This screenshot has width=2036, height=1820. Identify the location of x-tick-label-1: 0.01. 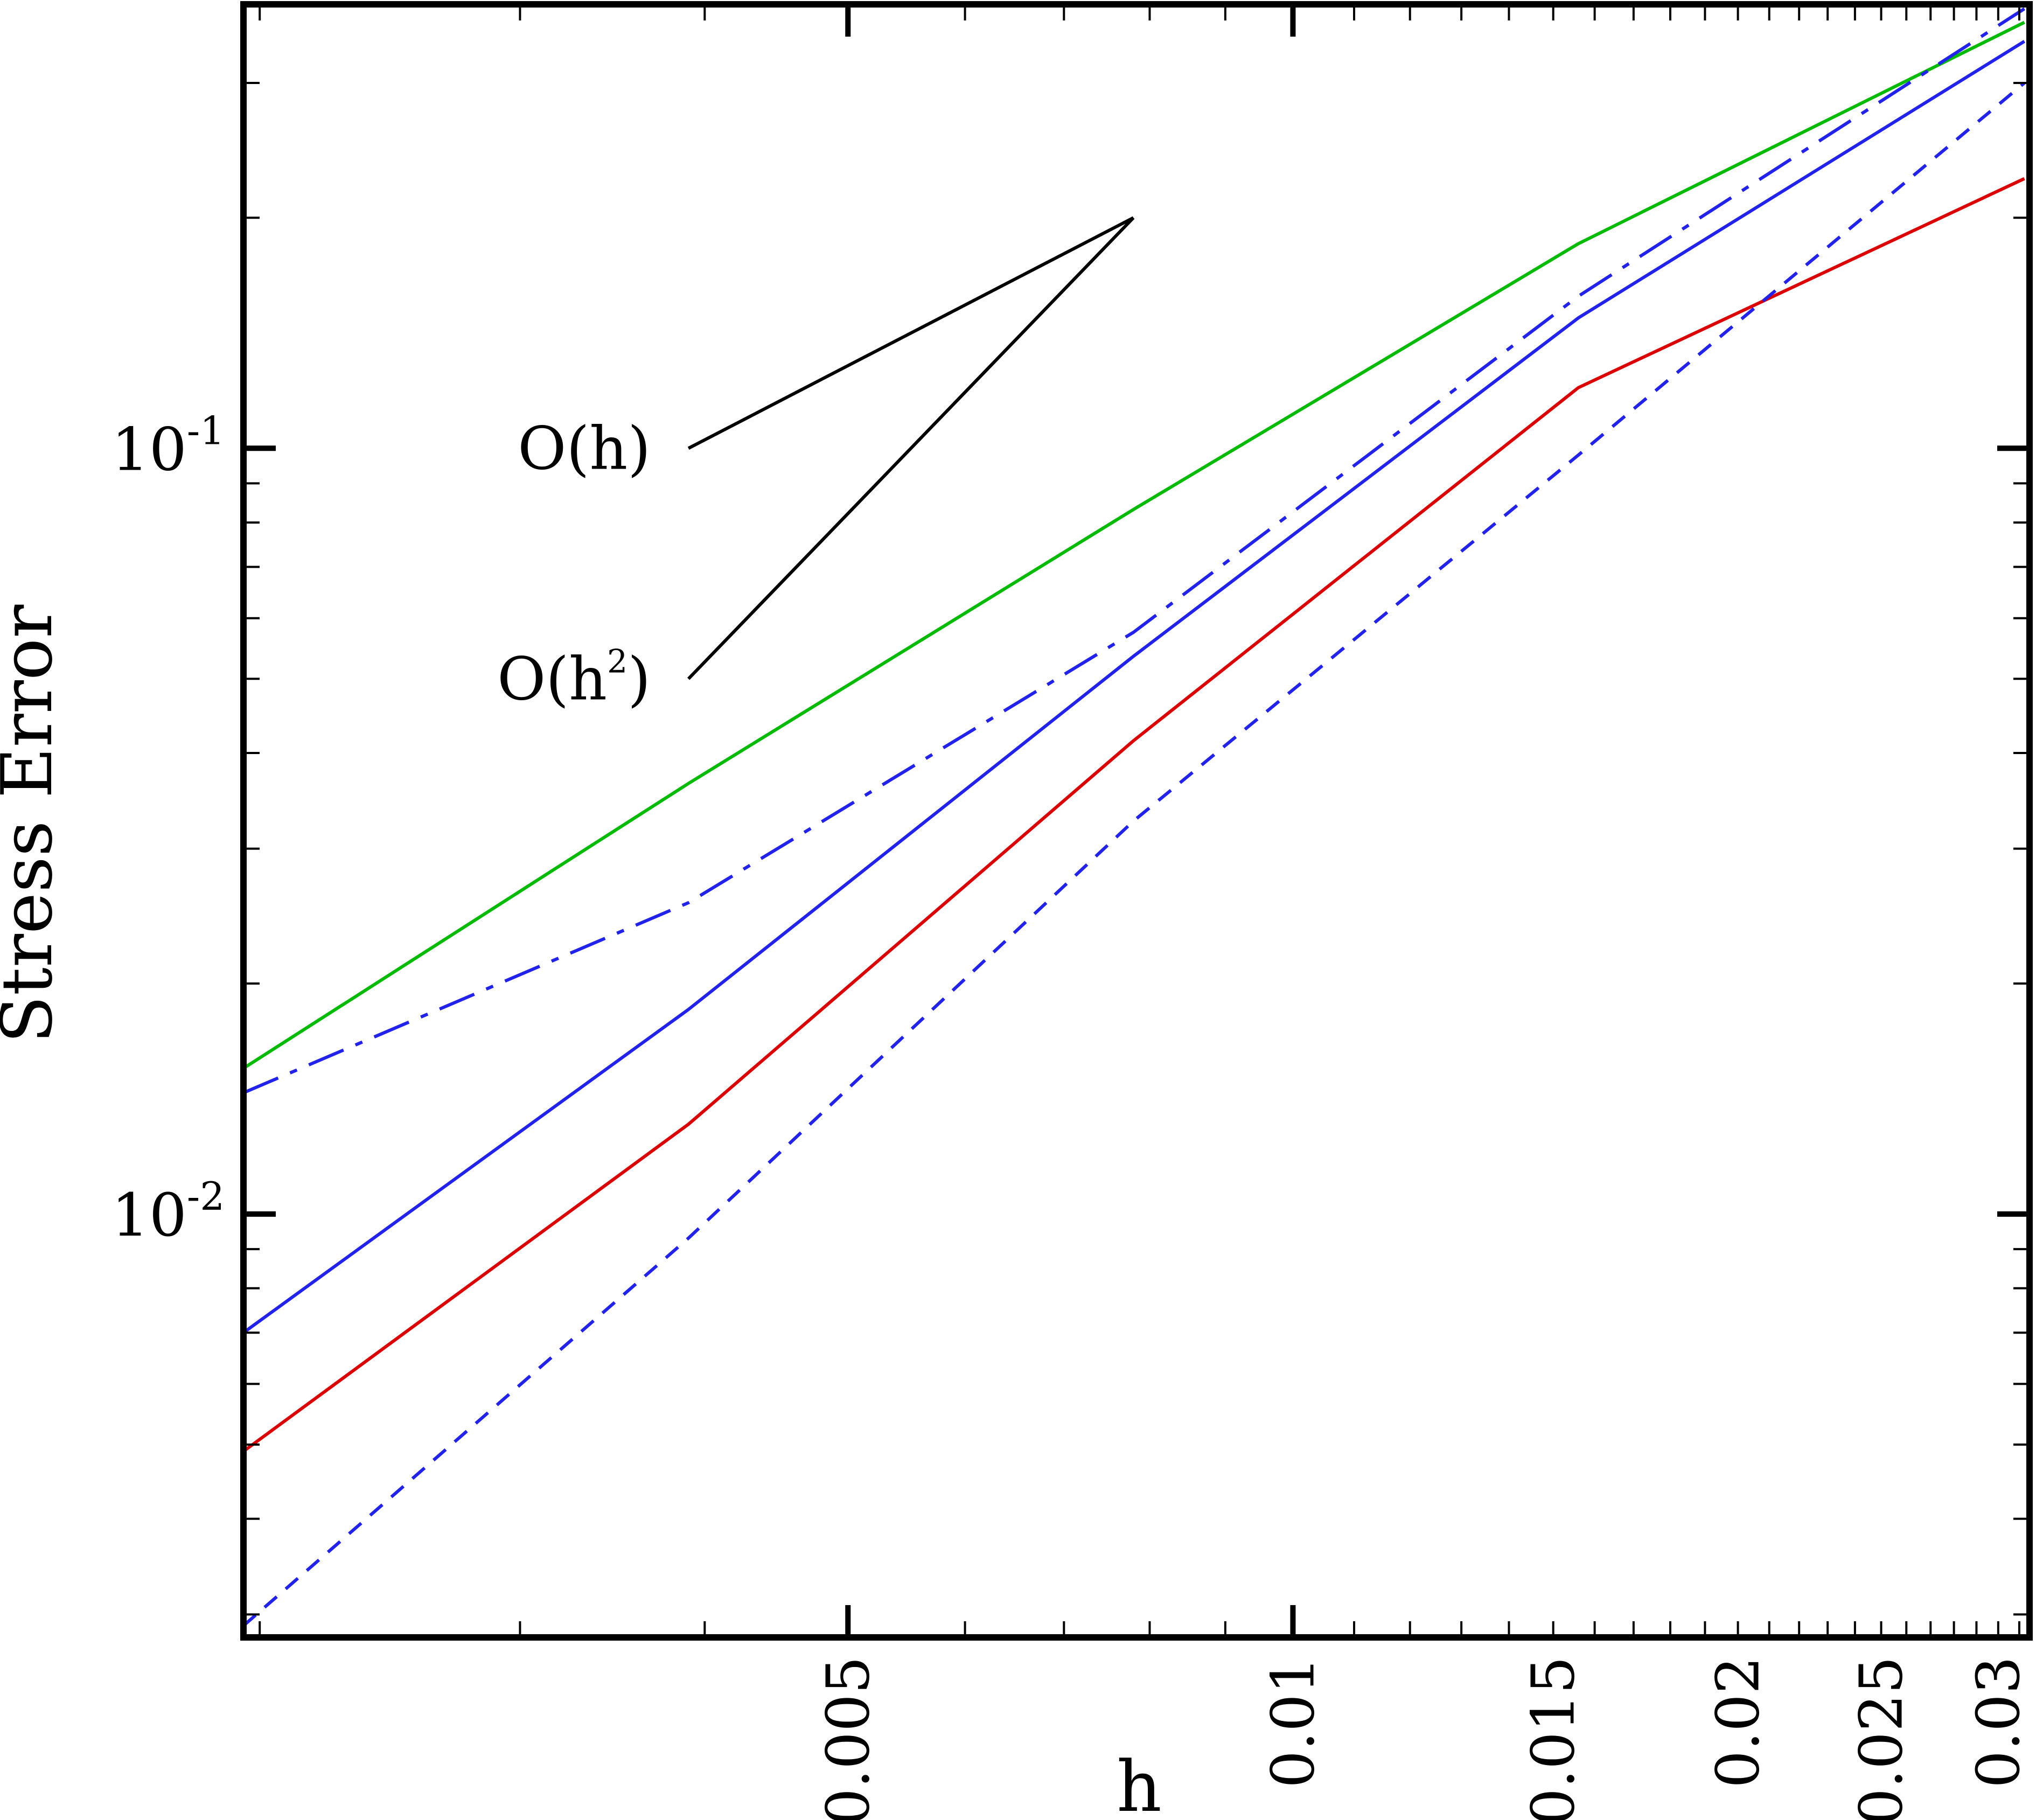
(1292, 1722).